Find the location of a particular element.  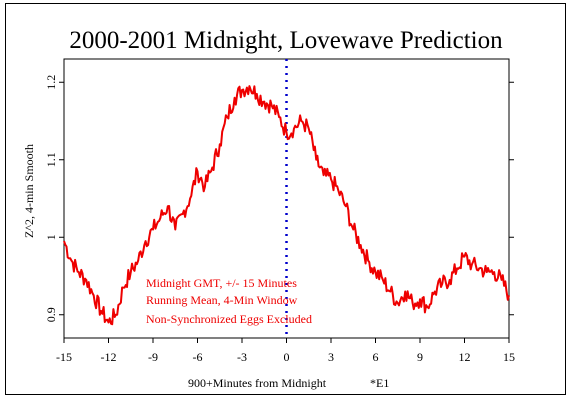

chart-title: 2000-2001 Midnight, Lovewave Prediction is located at coordinates (286, 40).